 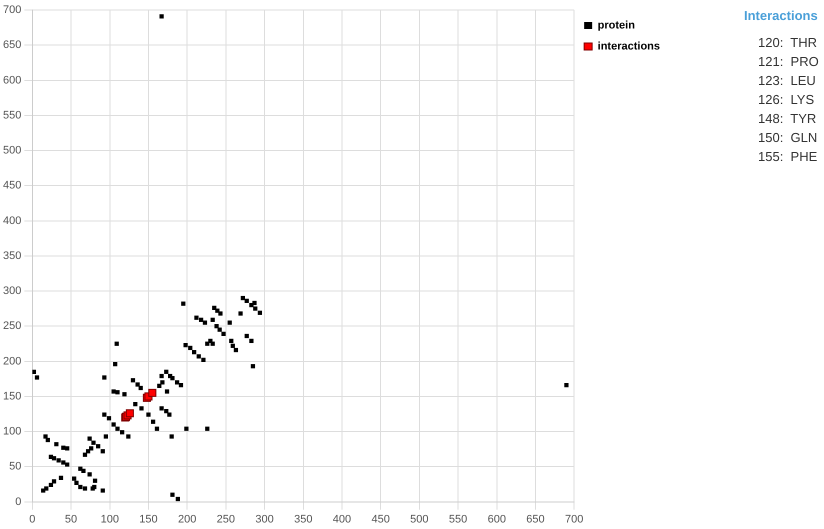 I want to click on x-tick-label: 50, so click(x=71, y=519).